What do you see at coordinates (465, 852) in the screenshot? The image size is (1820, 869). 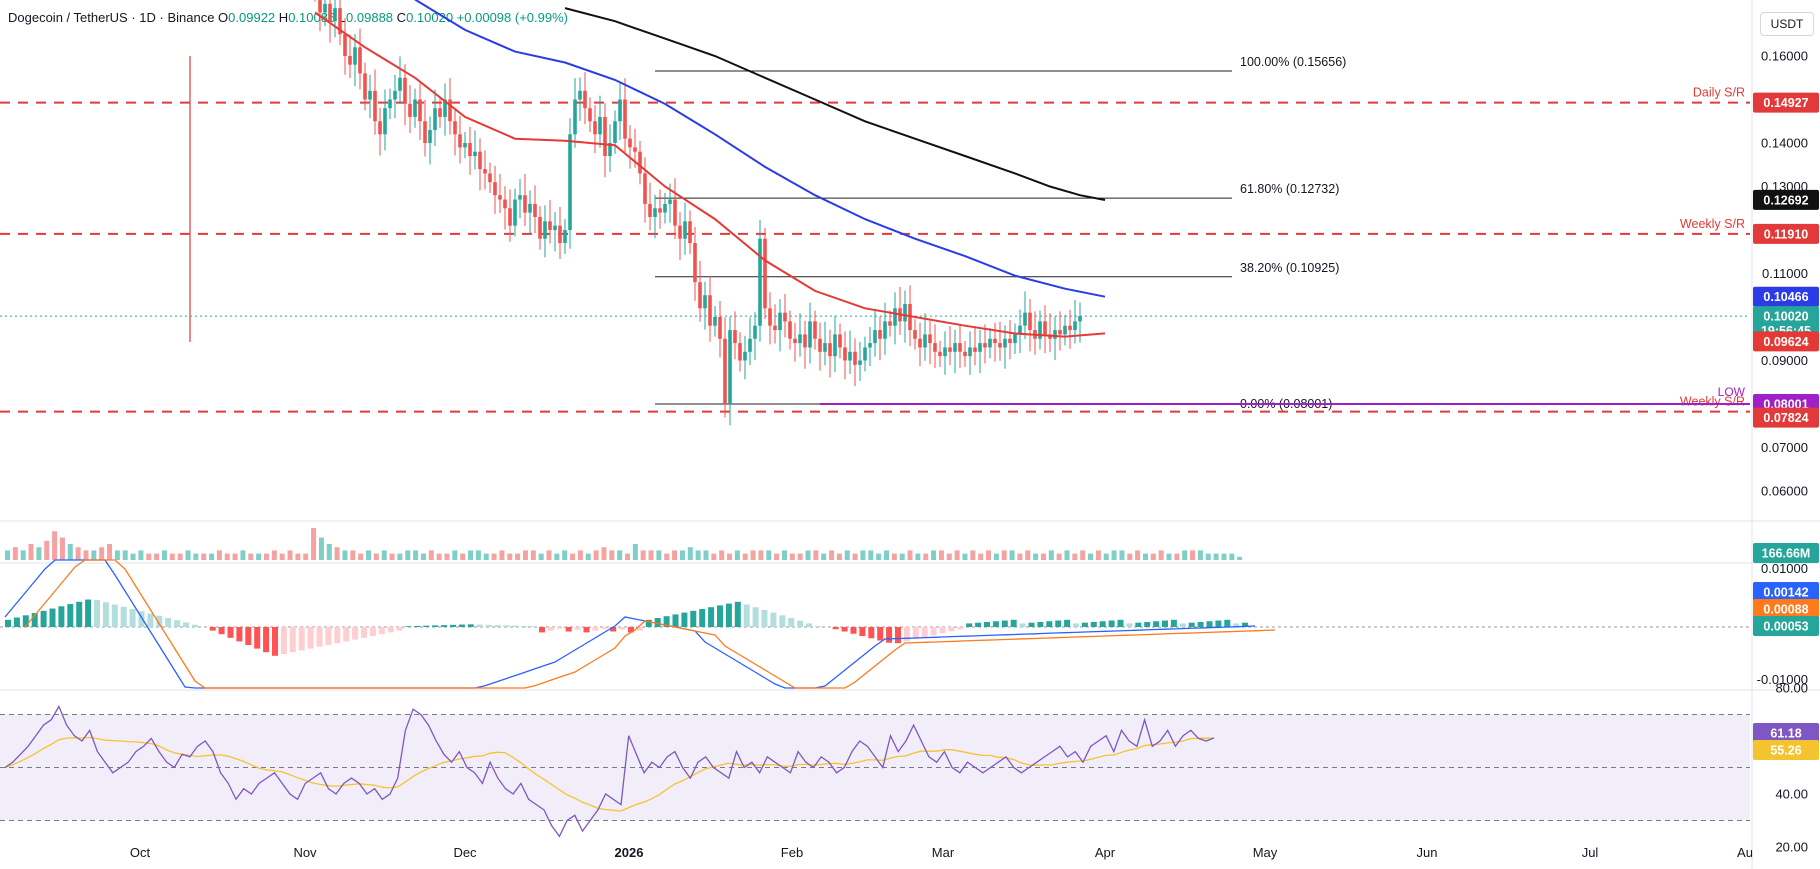 I see `time-axis-tick: Dec` at bounding box center [465, 852].